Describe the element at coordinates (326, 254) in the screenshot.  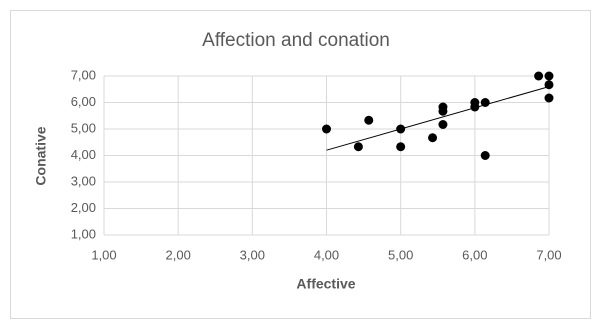
I see `x-tick-label: 4,00` at that location.